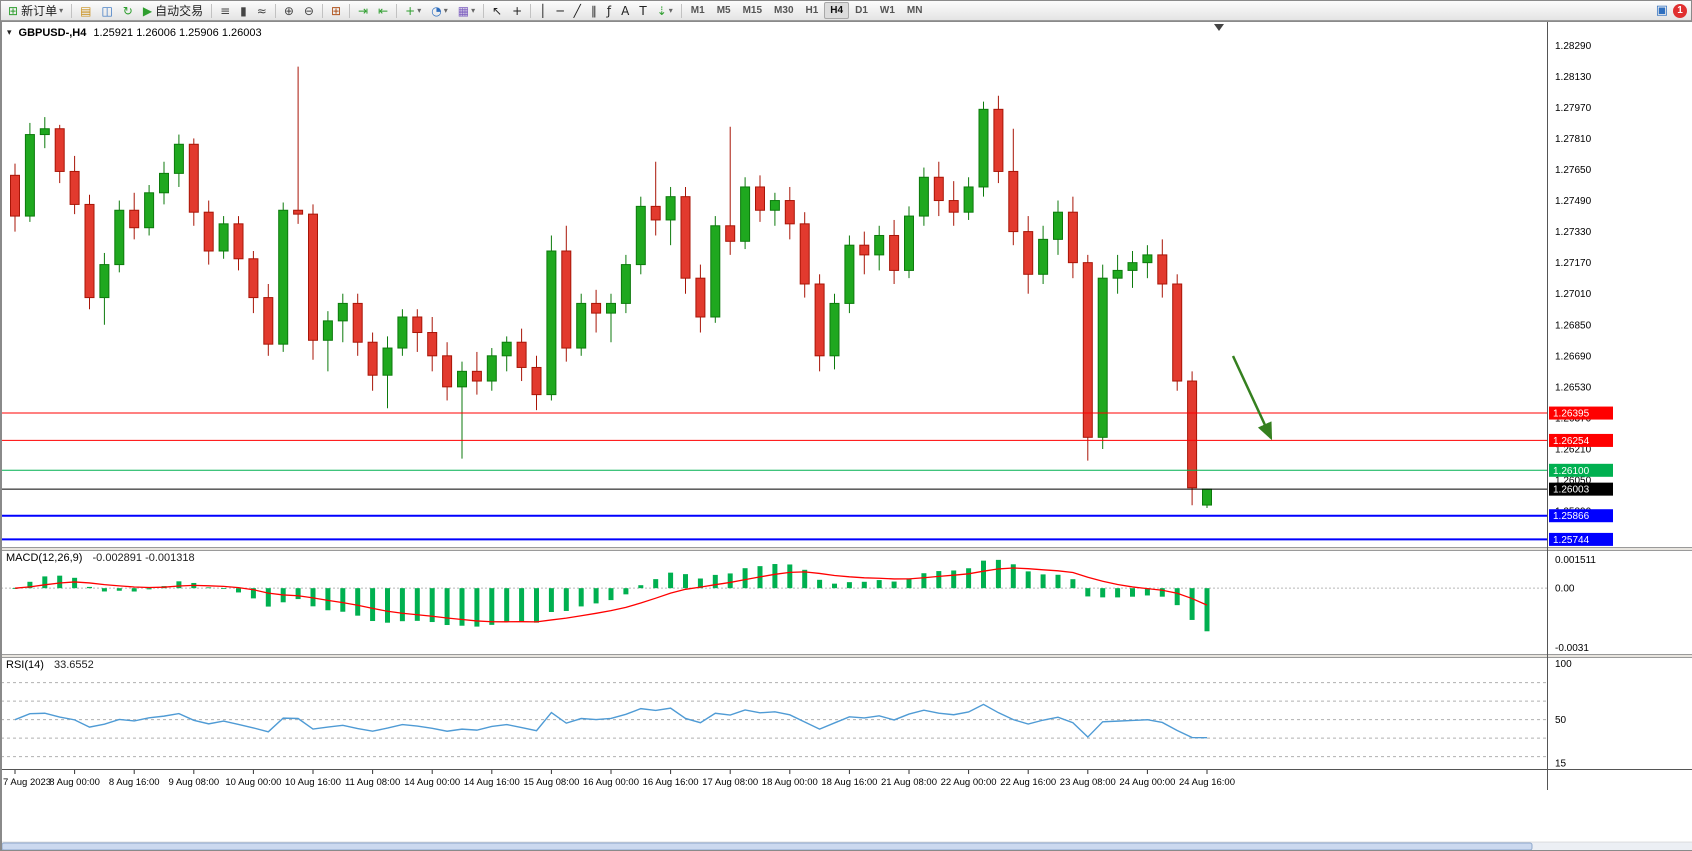 The width and height of the screenshot is (1692, 851). What do you see at coordinates (914, 10) in the screenshot?
I see `timeframe-mn-button: MN` at bounding box center [914, 10].